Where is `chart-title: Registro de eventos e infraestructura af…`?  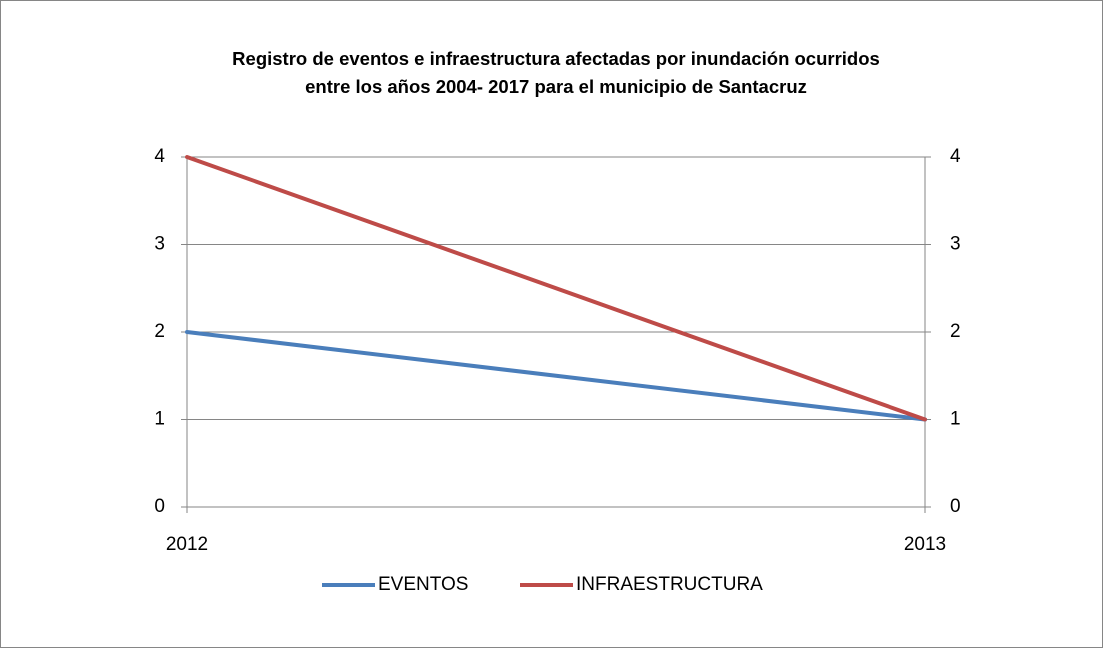
chart-title: Registro de eventos e infraestructura af… is located at coordinates (556, 58).